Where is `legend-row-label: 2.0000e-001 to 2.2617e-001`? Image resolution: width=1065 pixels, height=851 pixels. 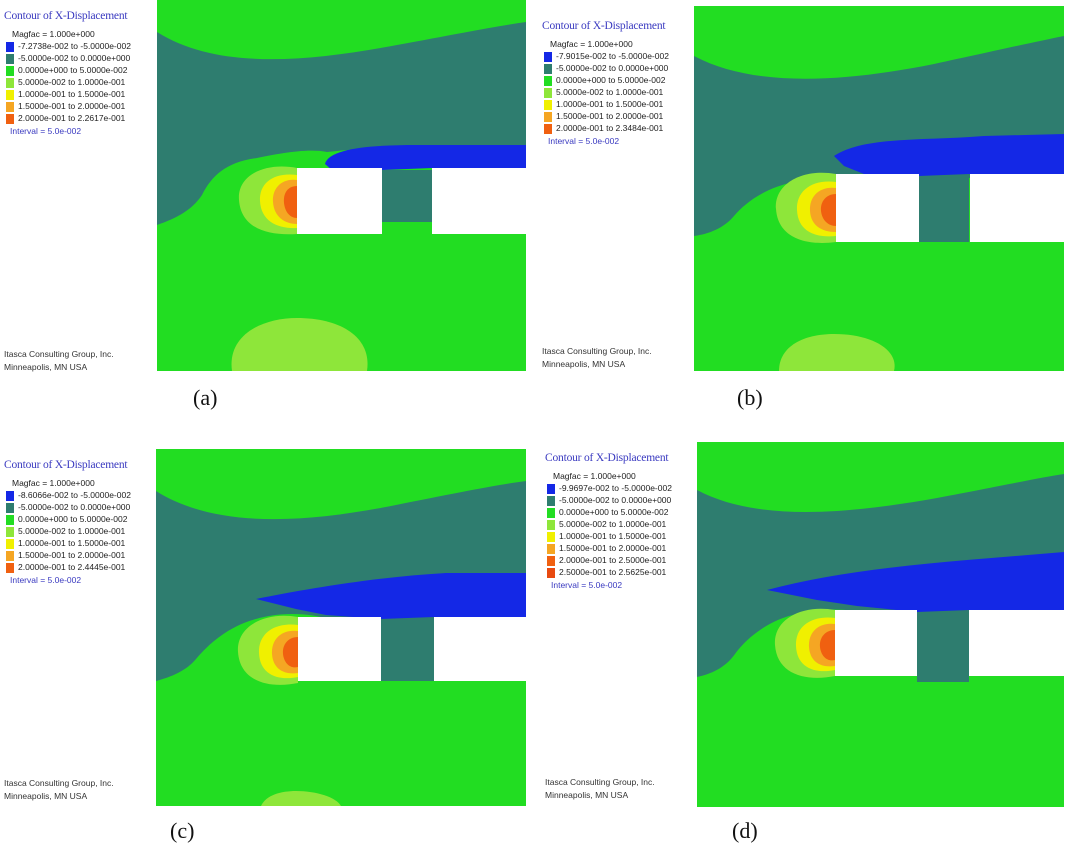
legend-row-label: 2.0000e-001 to 2.2617e-001 is located at coordinates (72, 118).